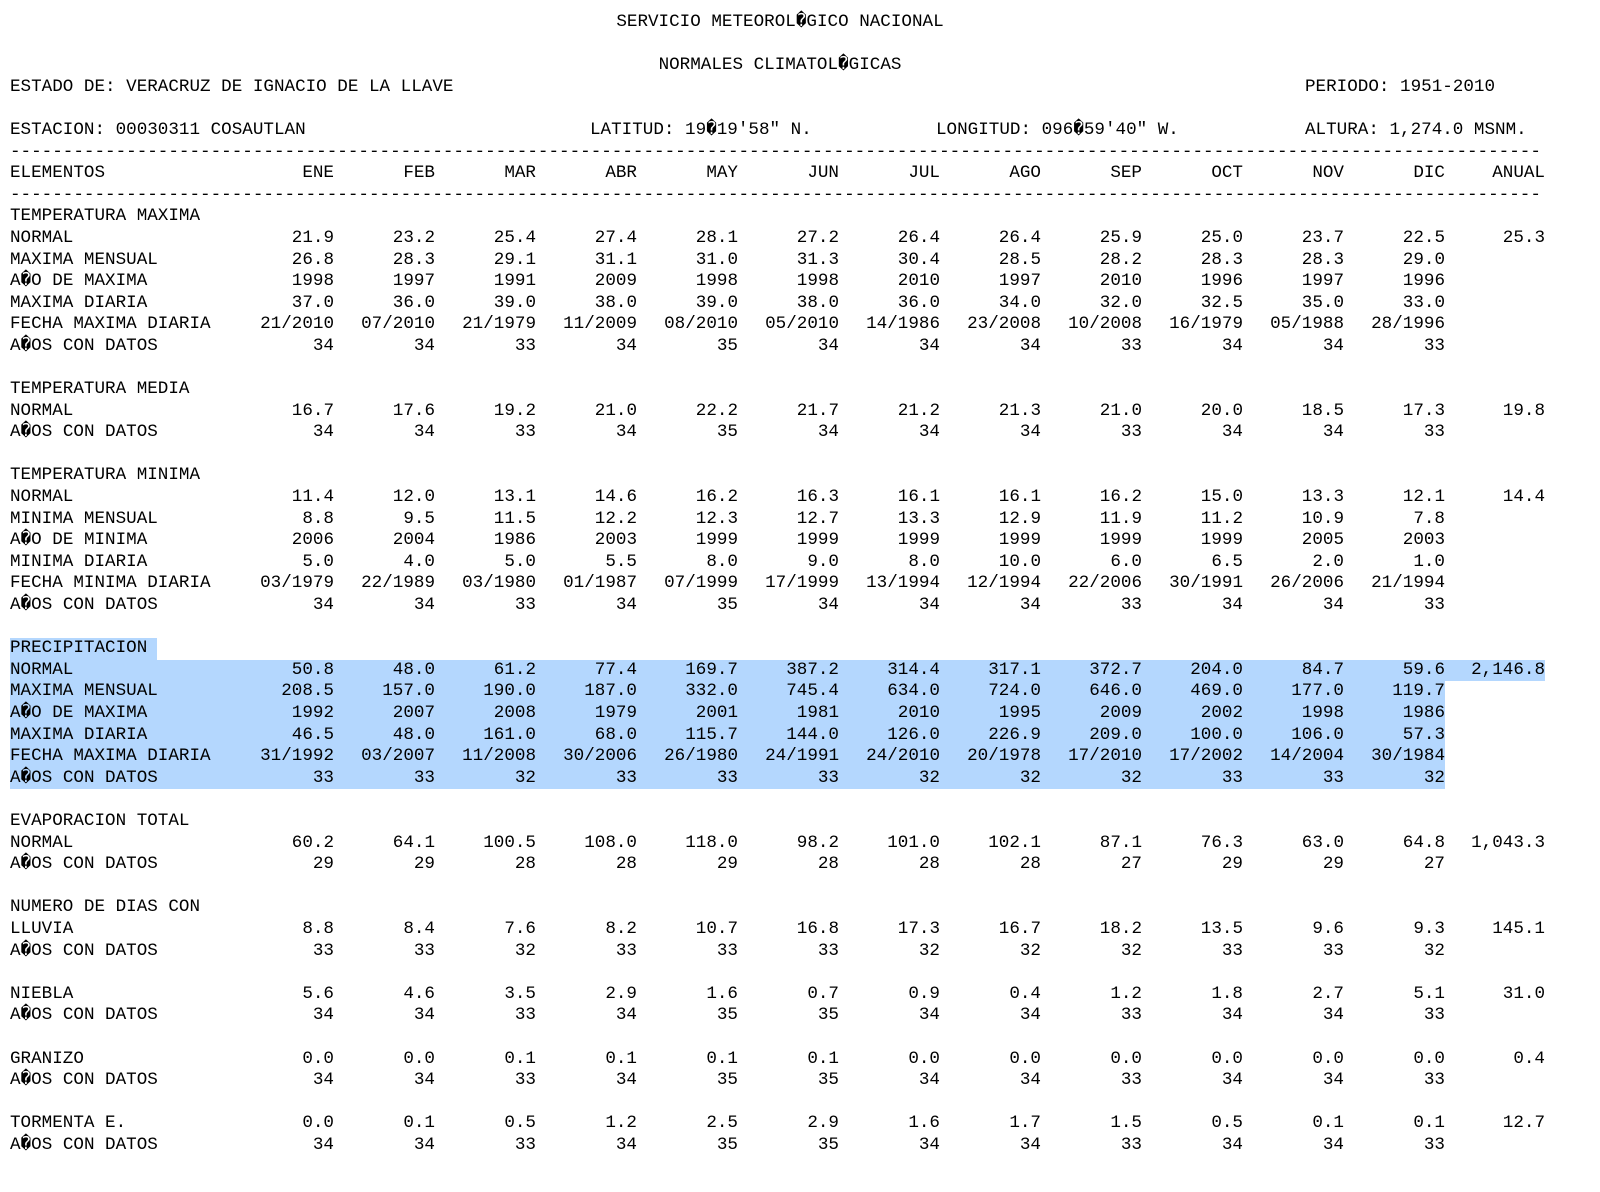 The height and width of the screenshot is (1192, 1600). Describe the element at coordinates (413, 842) in the screenshot. I see `month-value: 64.1` at that location.